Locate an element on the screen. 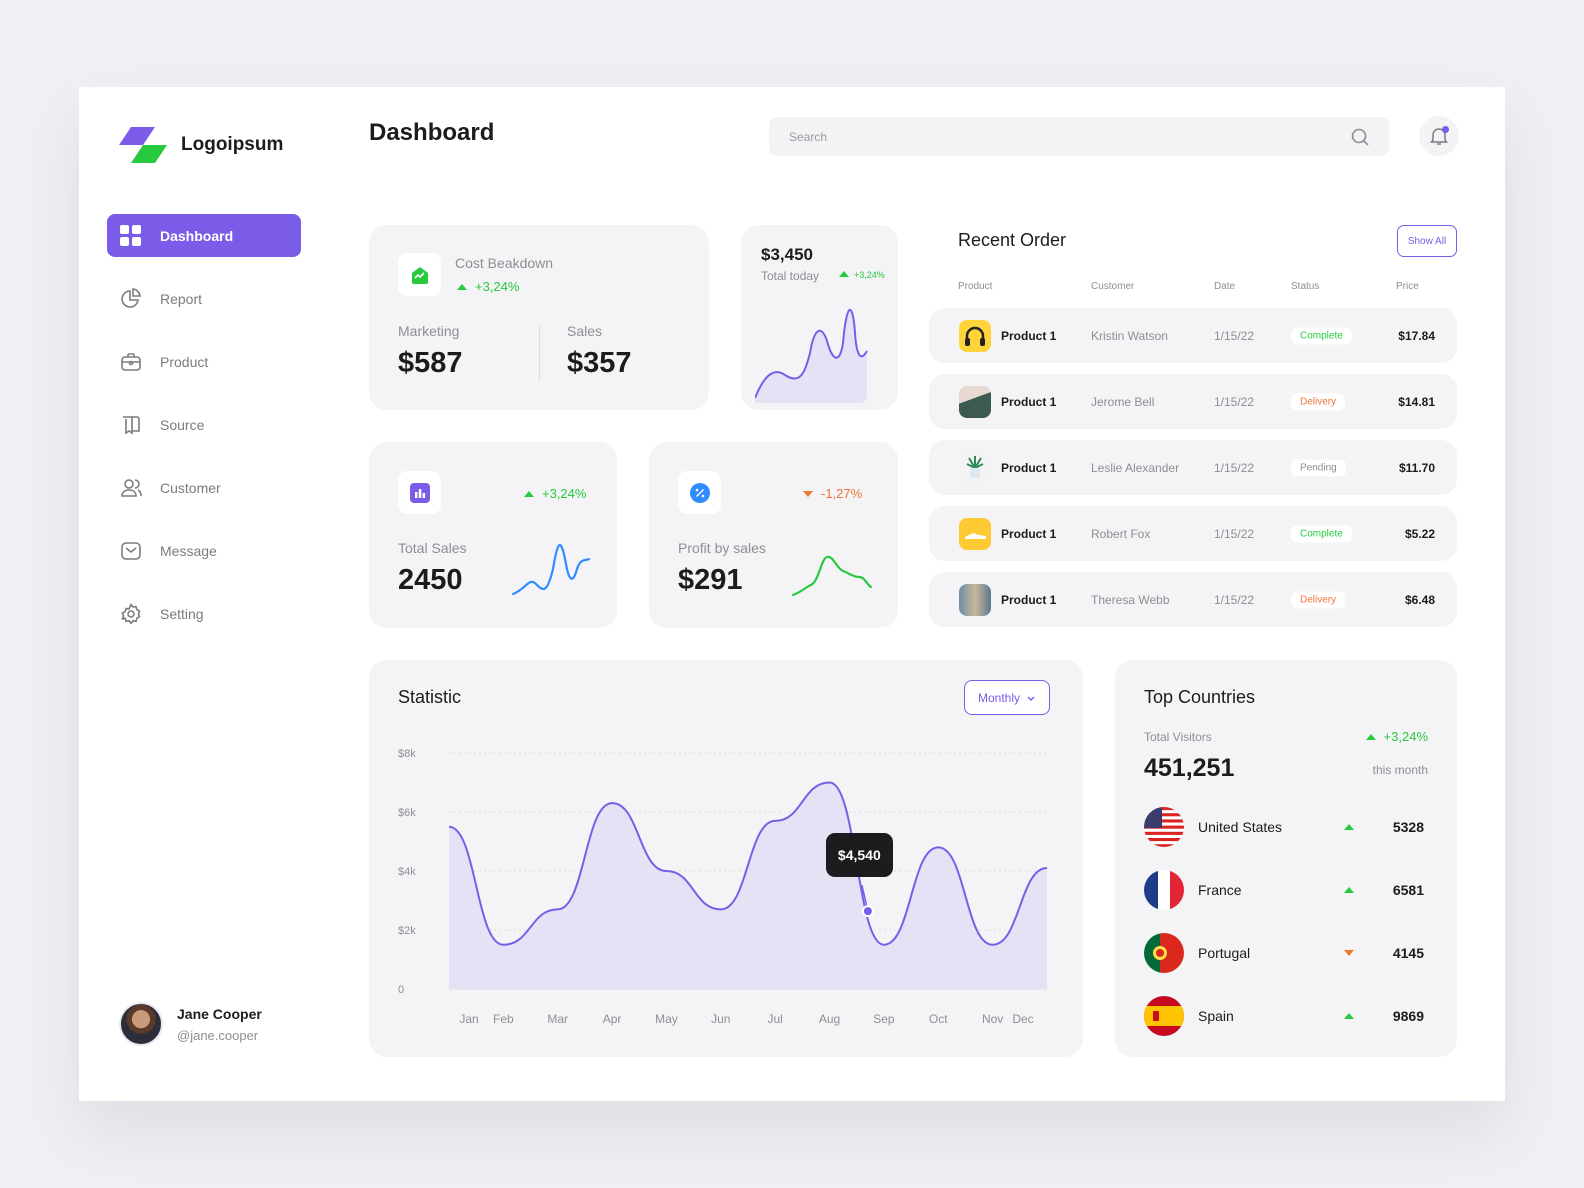  bell-icon is located at coordinates (1439, 136).